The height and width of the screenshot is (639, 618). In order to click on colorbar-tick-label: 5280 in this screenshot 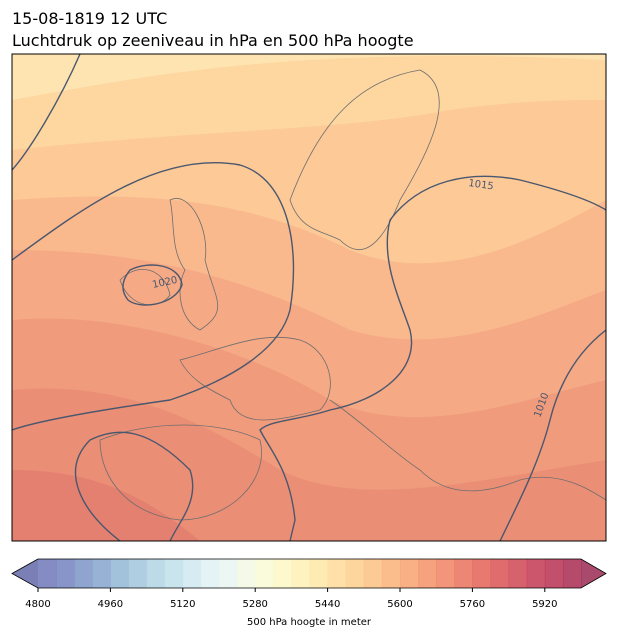, I will do `click(254, 604)`.